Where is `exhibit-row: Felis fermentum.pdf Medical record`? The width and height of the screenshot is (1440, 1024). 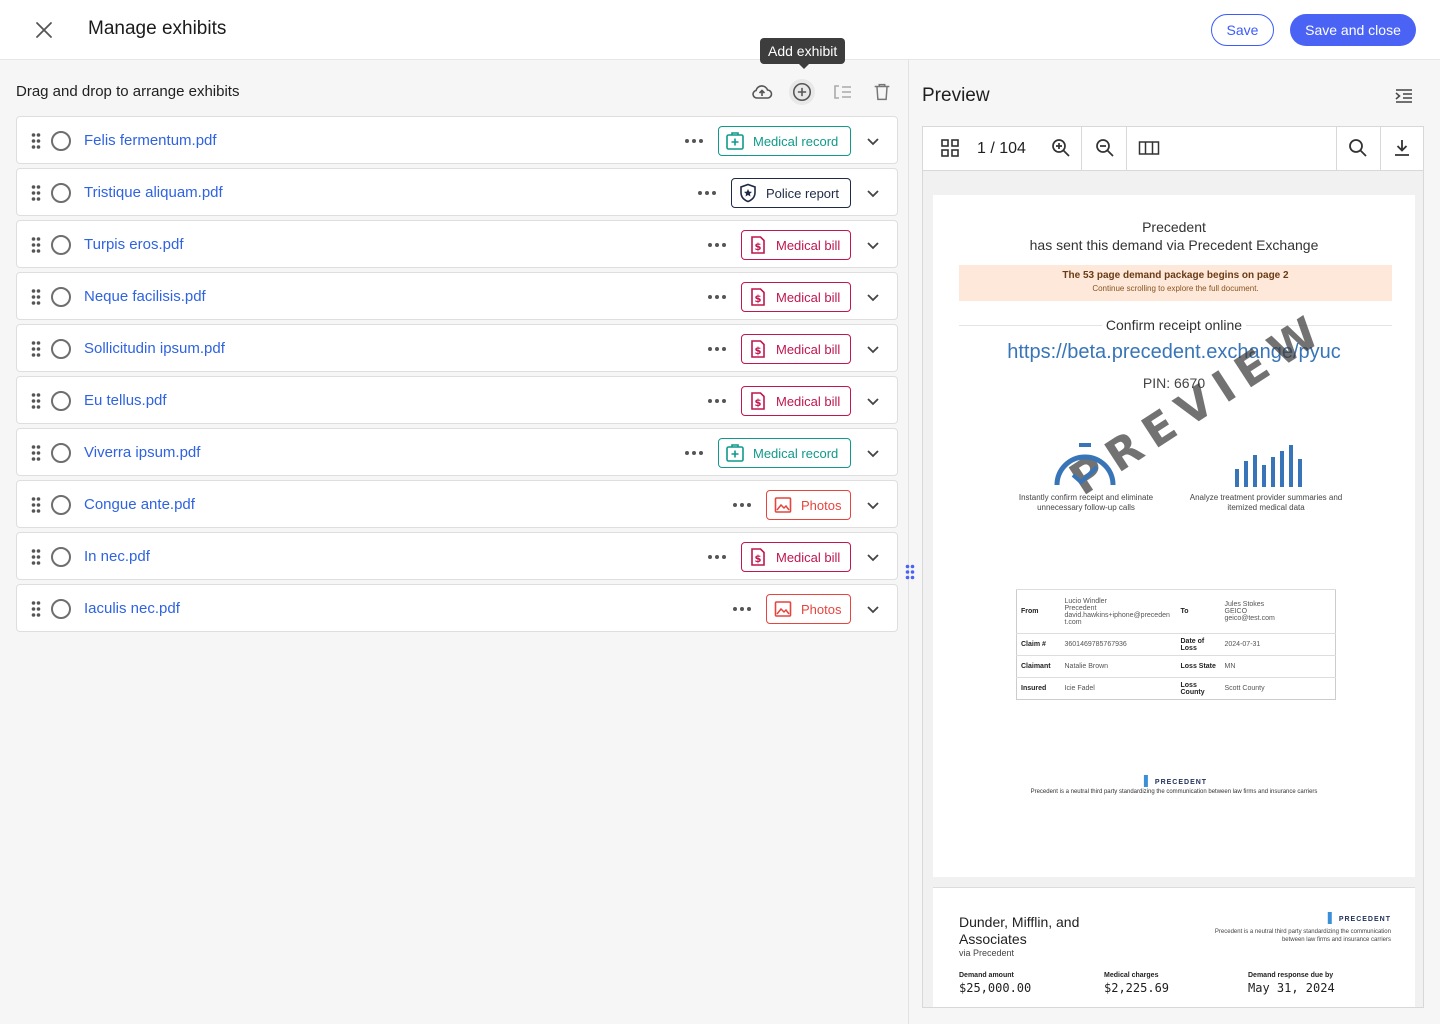
exhibit-row: Felis fermentum.pdf Medical record is located at coordinates (457, 140).